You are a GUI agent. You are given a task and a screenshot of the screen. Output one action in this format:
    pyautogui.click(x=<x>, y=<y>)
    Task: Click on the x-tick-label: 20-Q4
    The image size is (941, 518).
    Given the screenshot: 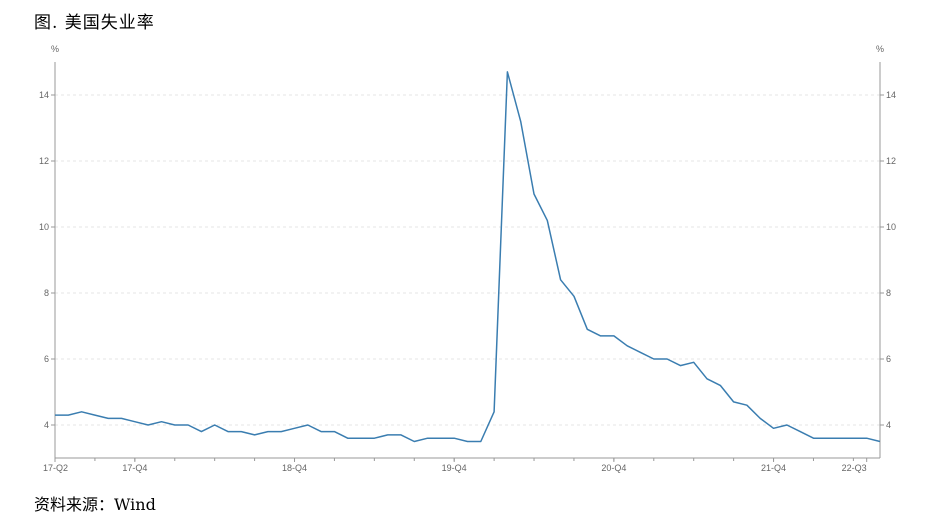 What is the action you would take?
    pyautogui.click(x=613, y=468)
    